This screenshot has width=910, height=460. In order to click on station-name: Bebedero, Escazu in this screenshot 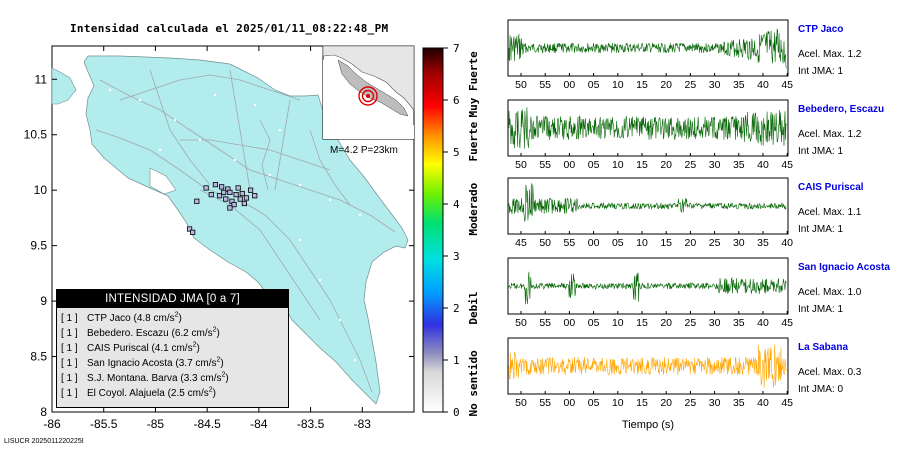, I will do `click(841, 109)`.